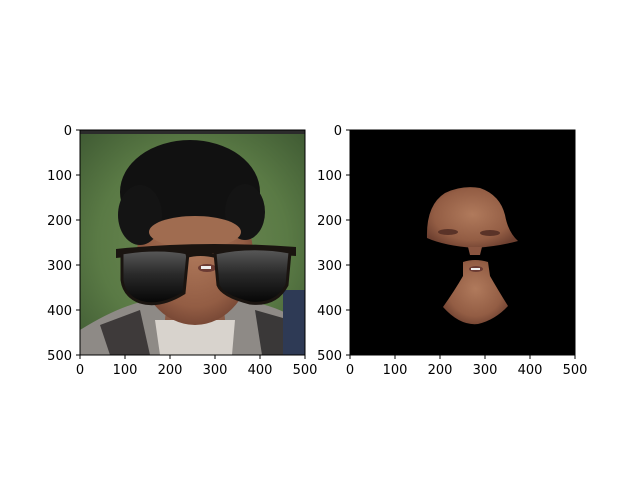 The width and height of the screenshot is (640, 480). I want to click on left-x-tick-label: 200, so click(170, 370).